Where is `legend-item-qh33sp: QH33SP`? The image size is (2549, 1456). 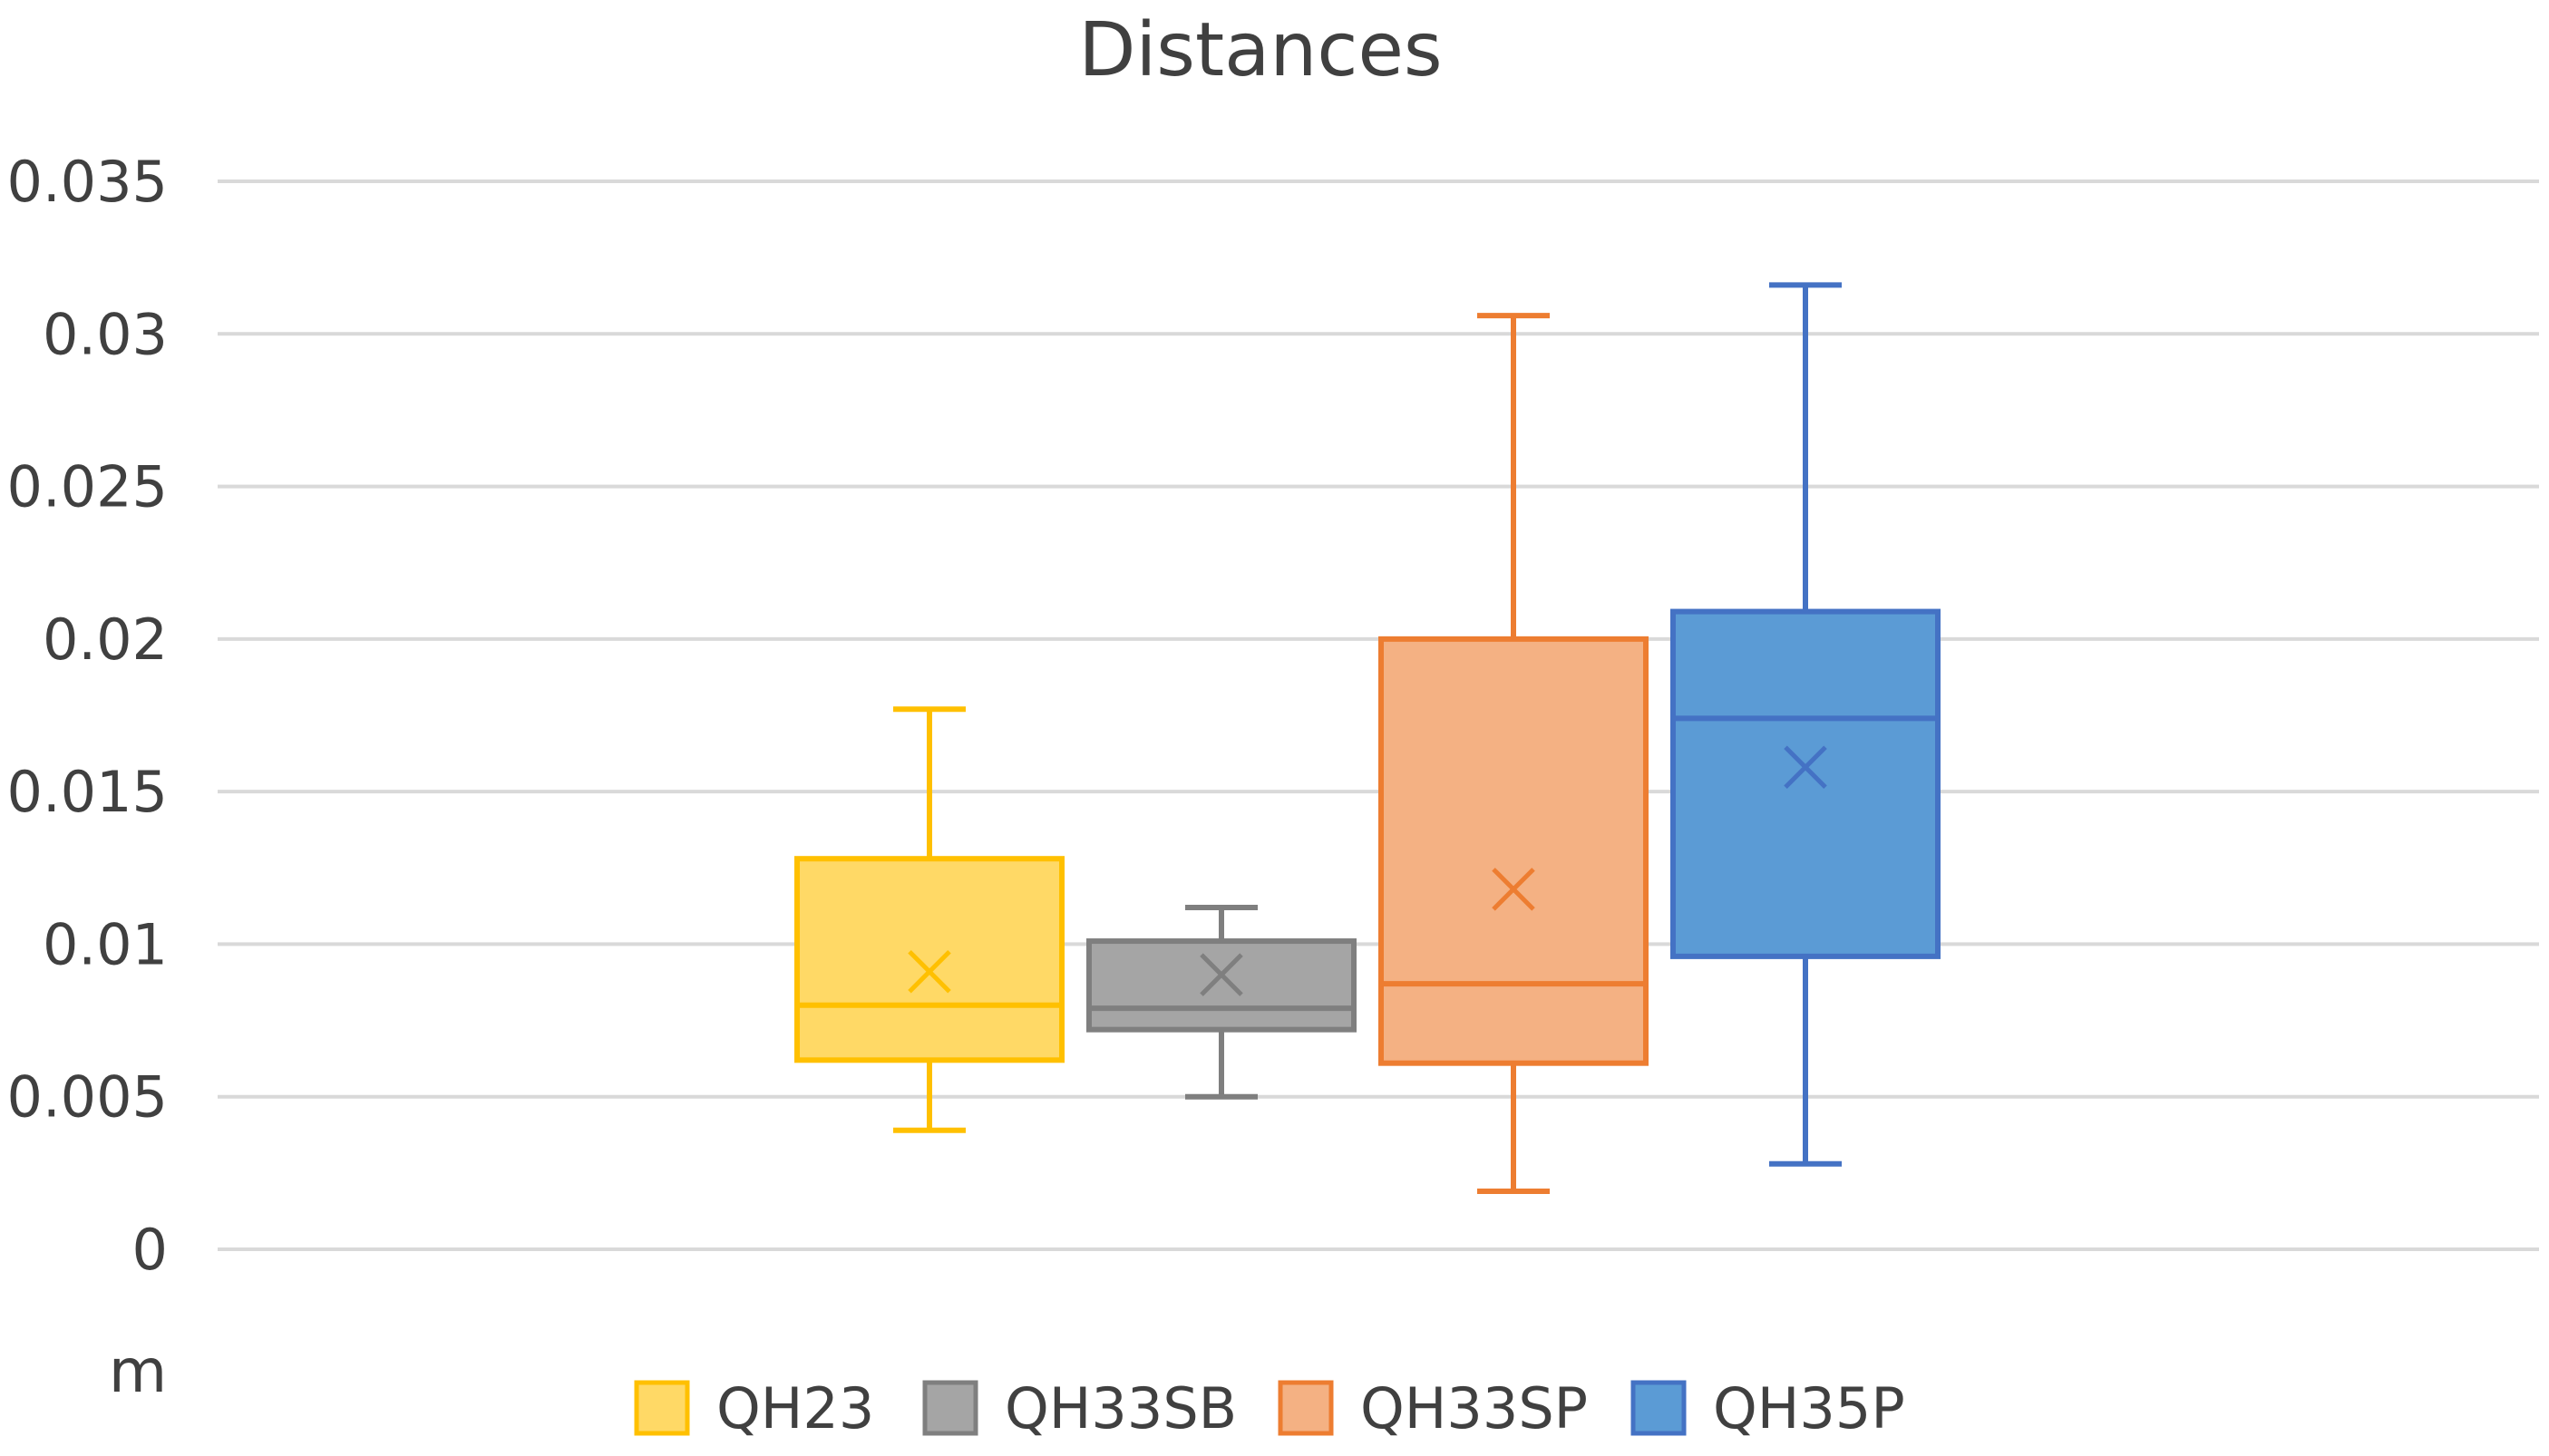 legend-item-qh33sp: QH33SP is located at coordinates (1433, 1408).